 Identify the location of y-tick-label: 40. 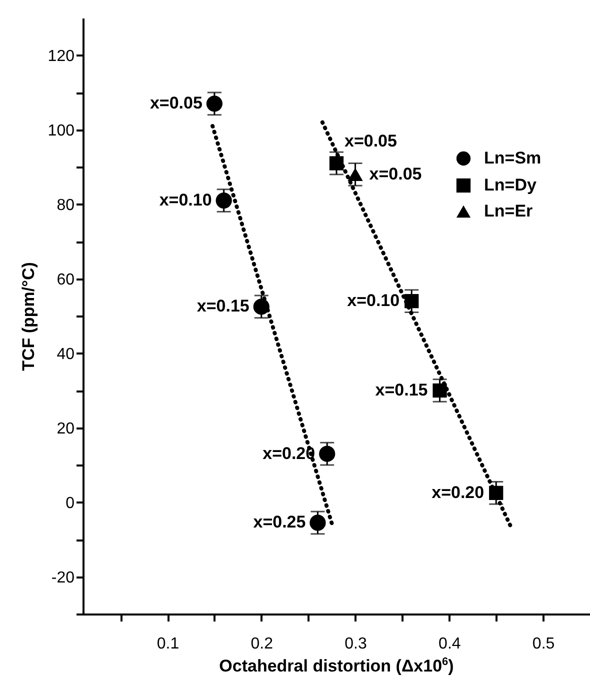
(65, 354).